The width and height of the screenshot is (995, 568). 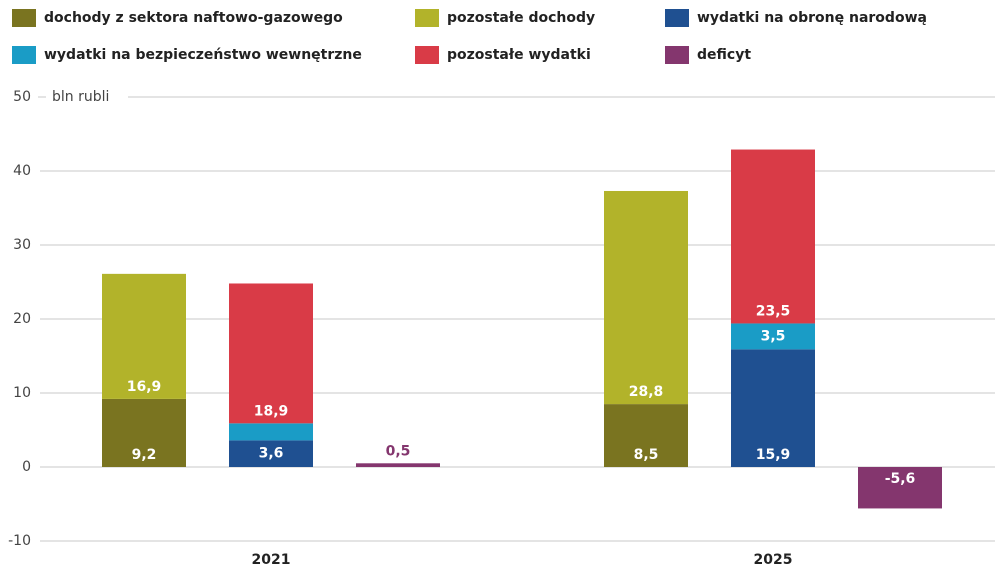 What do you see at coordinates (193, 18) in the screenshot?
I see `legend-label: dochody z sektora naftowo-gazowego` at bounding box center [193, 18].